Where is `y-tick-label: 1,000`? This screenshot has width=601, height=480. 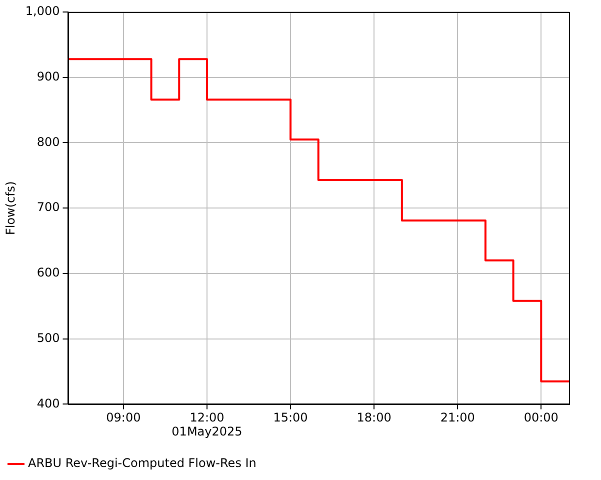
y-tick-label: 1,000 is located at coordinates (42, 11).